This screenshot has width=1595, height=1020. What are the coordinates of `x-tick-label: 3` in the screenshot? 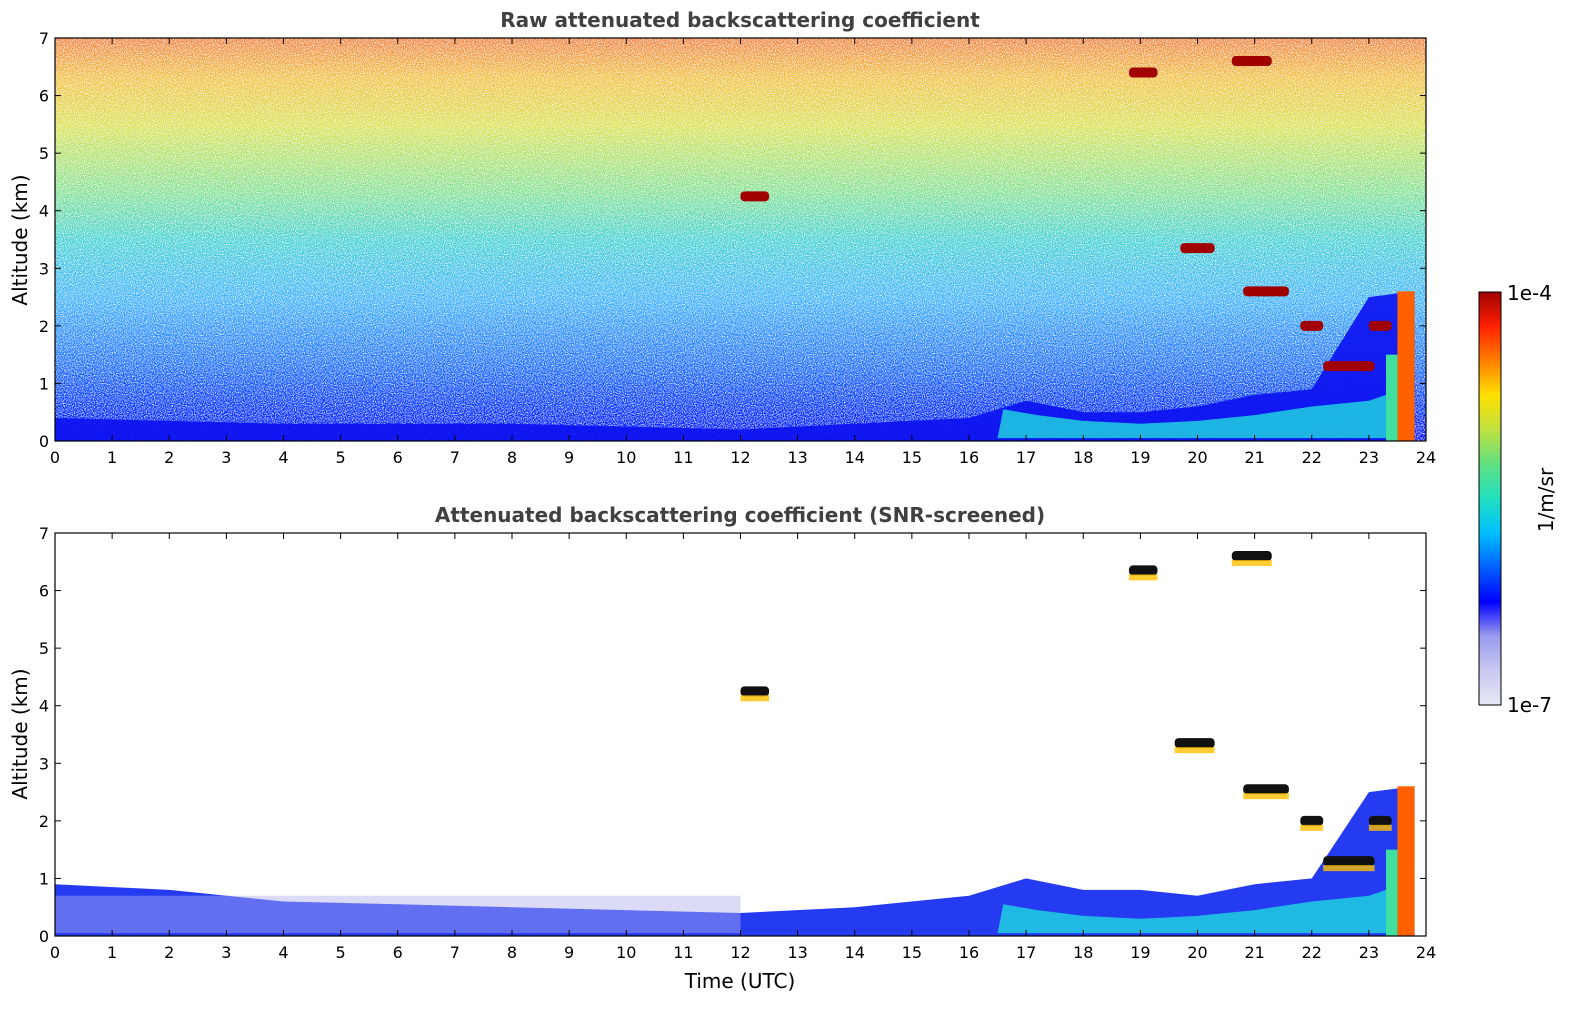 It's located at (226, 457).